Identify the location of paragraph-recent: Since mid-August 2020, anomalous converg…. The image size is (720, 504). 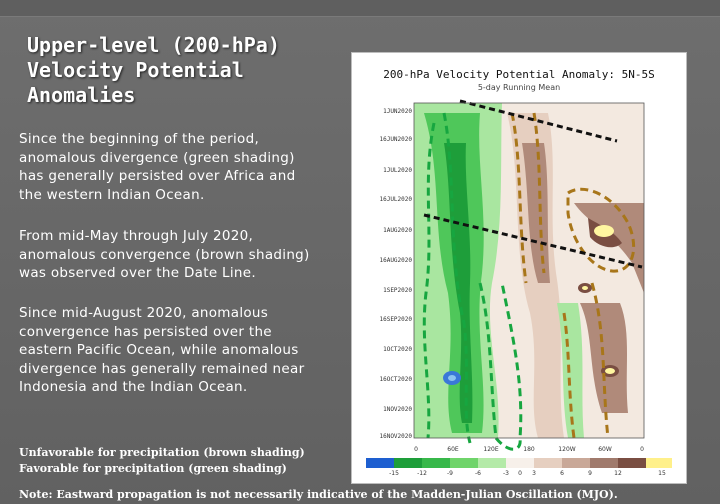
(179, 350).